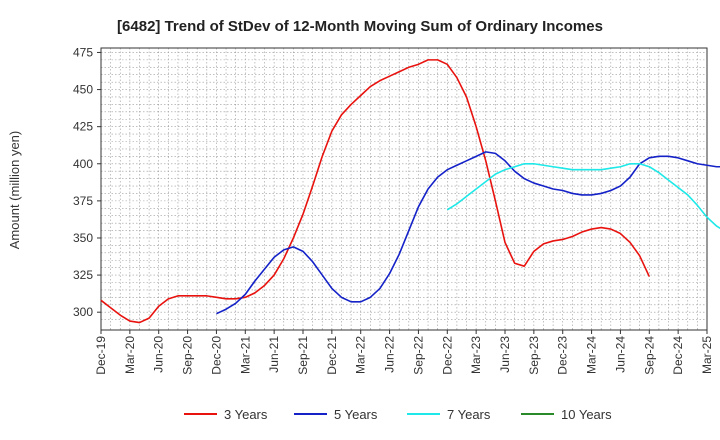 Image resolution: width=720 pixels, height=440 pixels. Describe the element at coordinates (563, 355) in the screenshot. I see `x-tick-label: Dec-23` at that location.